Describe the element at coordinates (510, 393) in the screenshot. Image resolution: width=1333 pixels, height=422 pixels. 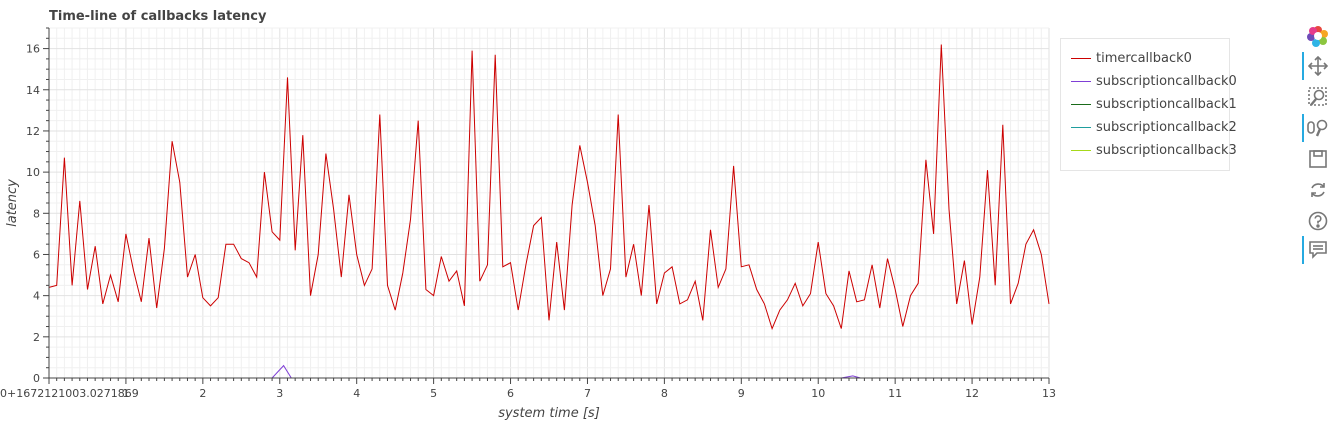
I see `x-tick-label: 6` at that location.